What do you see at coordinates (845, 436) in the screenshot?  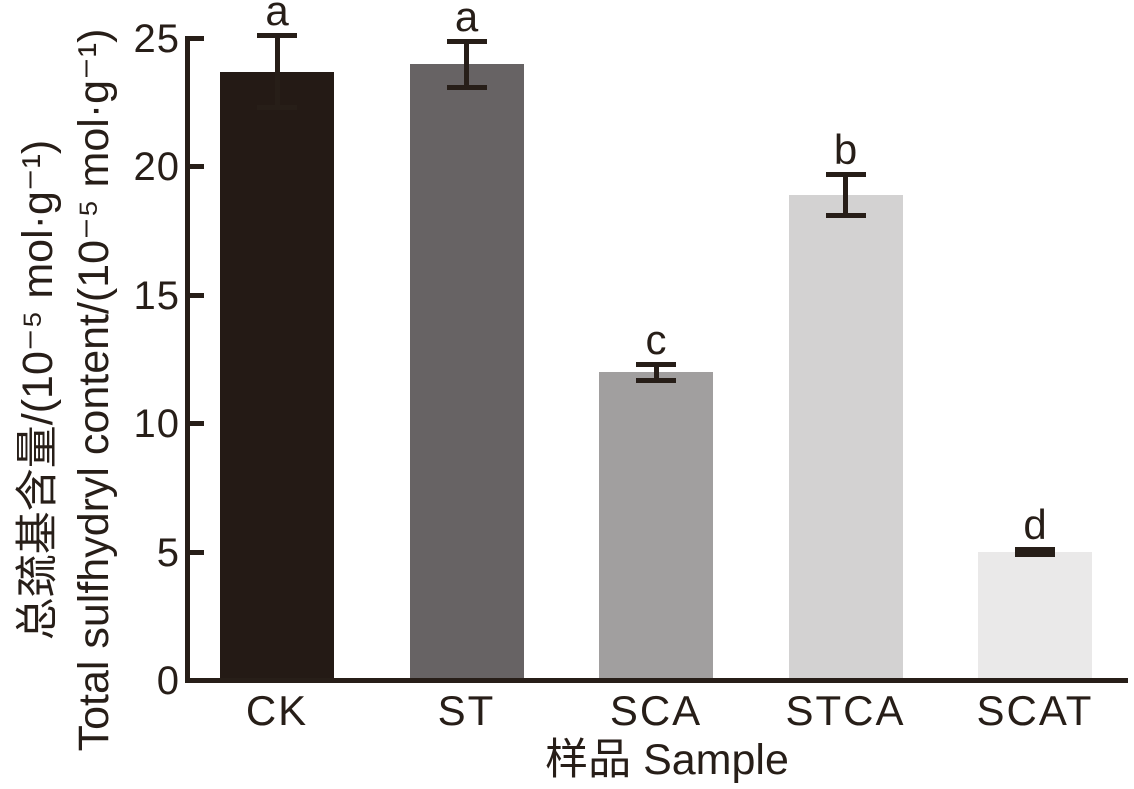 I see `bar-stca` at bounding box center [845, 436].